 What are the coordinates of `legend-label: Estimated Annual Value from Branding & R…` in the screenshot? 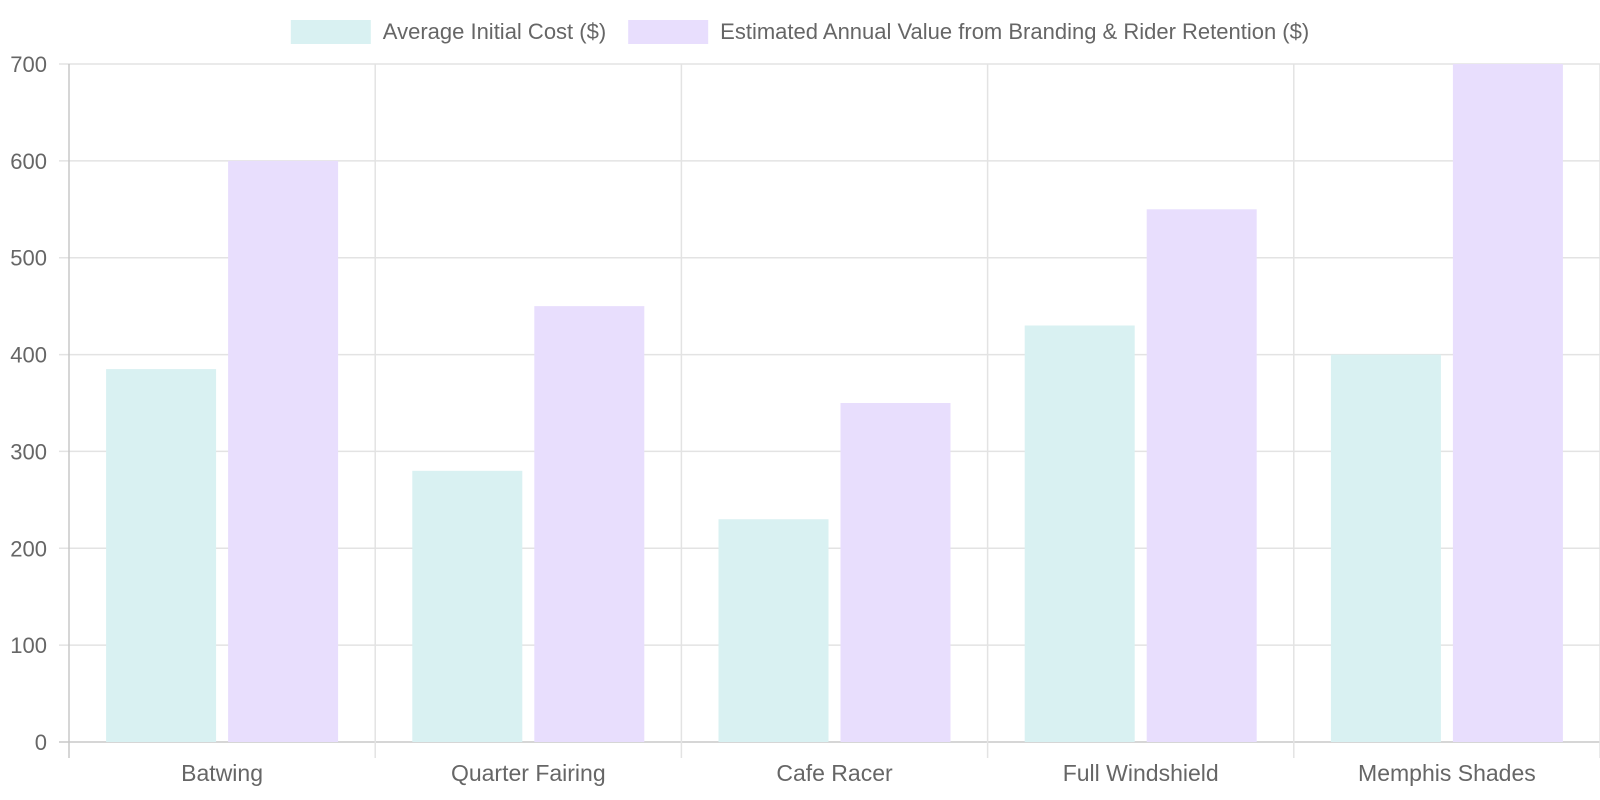 It's located at (1014, 31).